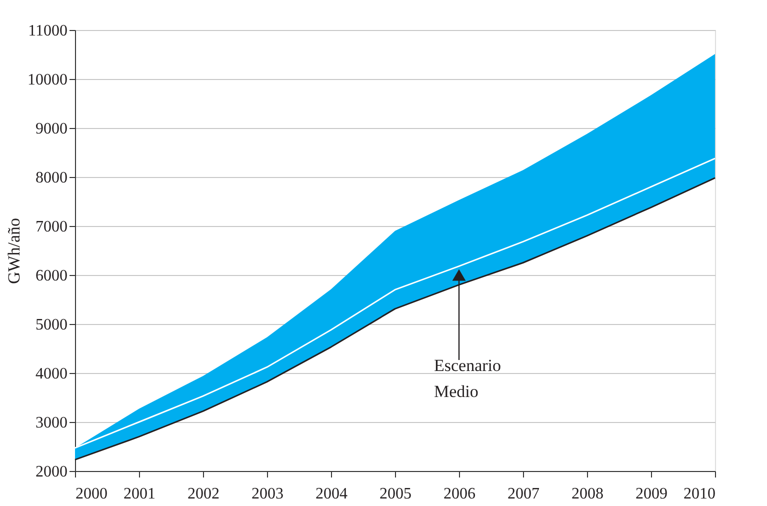  I want to click on y-tick-label: 9000, so click(52, 129).